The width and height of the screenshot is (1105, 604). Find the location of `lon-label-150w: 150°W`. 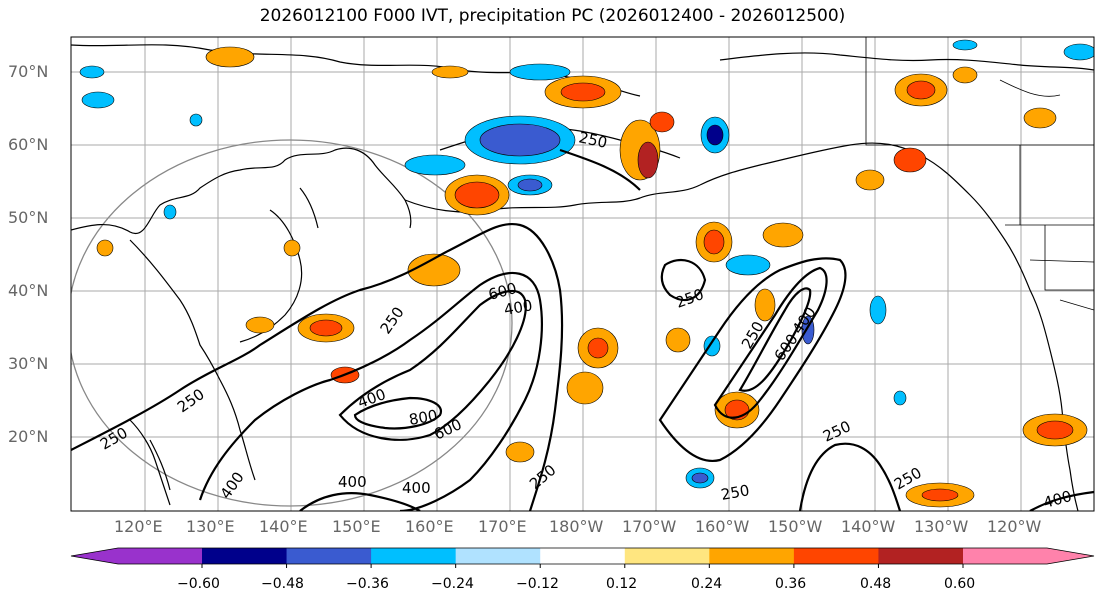

lon-label-150w: 150°W is located at coordinates (795, 526).